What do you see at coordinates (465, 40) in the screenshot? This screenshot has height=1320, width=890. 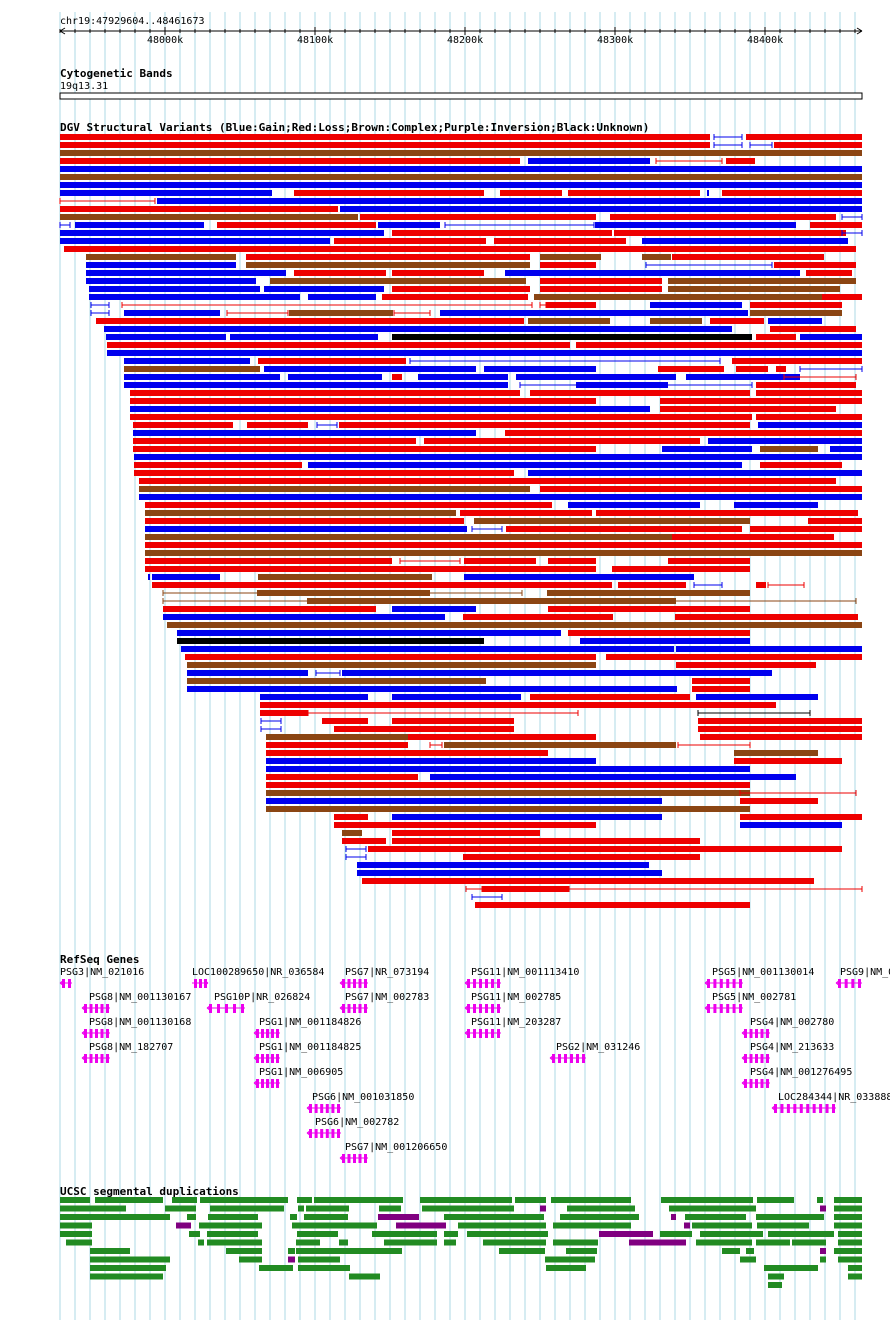 I see `ruler-tick-label: 48200k` at bounding box center [465, 40].